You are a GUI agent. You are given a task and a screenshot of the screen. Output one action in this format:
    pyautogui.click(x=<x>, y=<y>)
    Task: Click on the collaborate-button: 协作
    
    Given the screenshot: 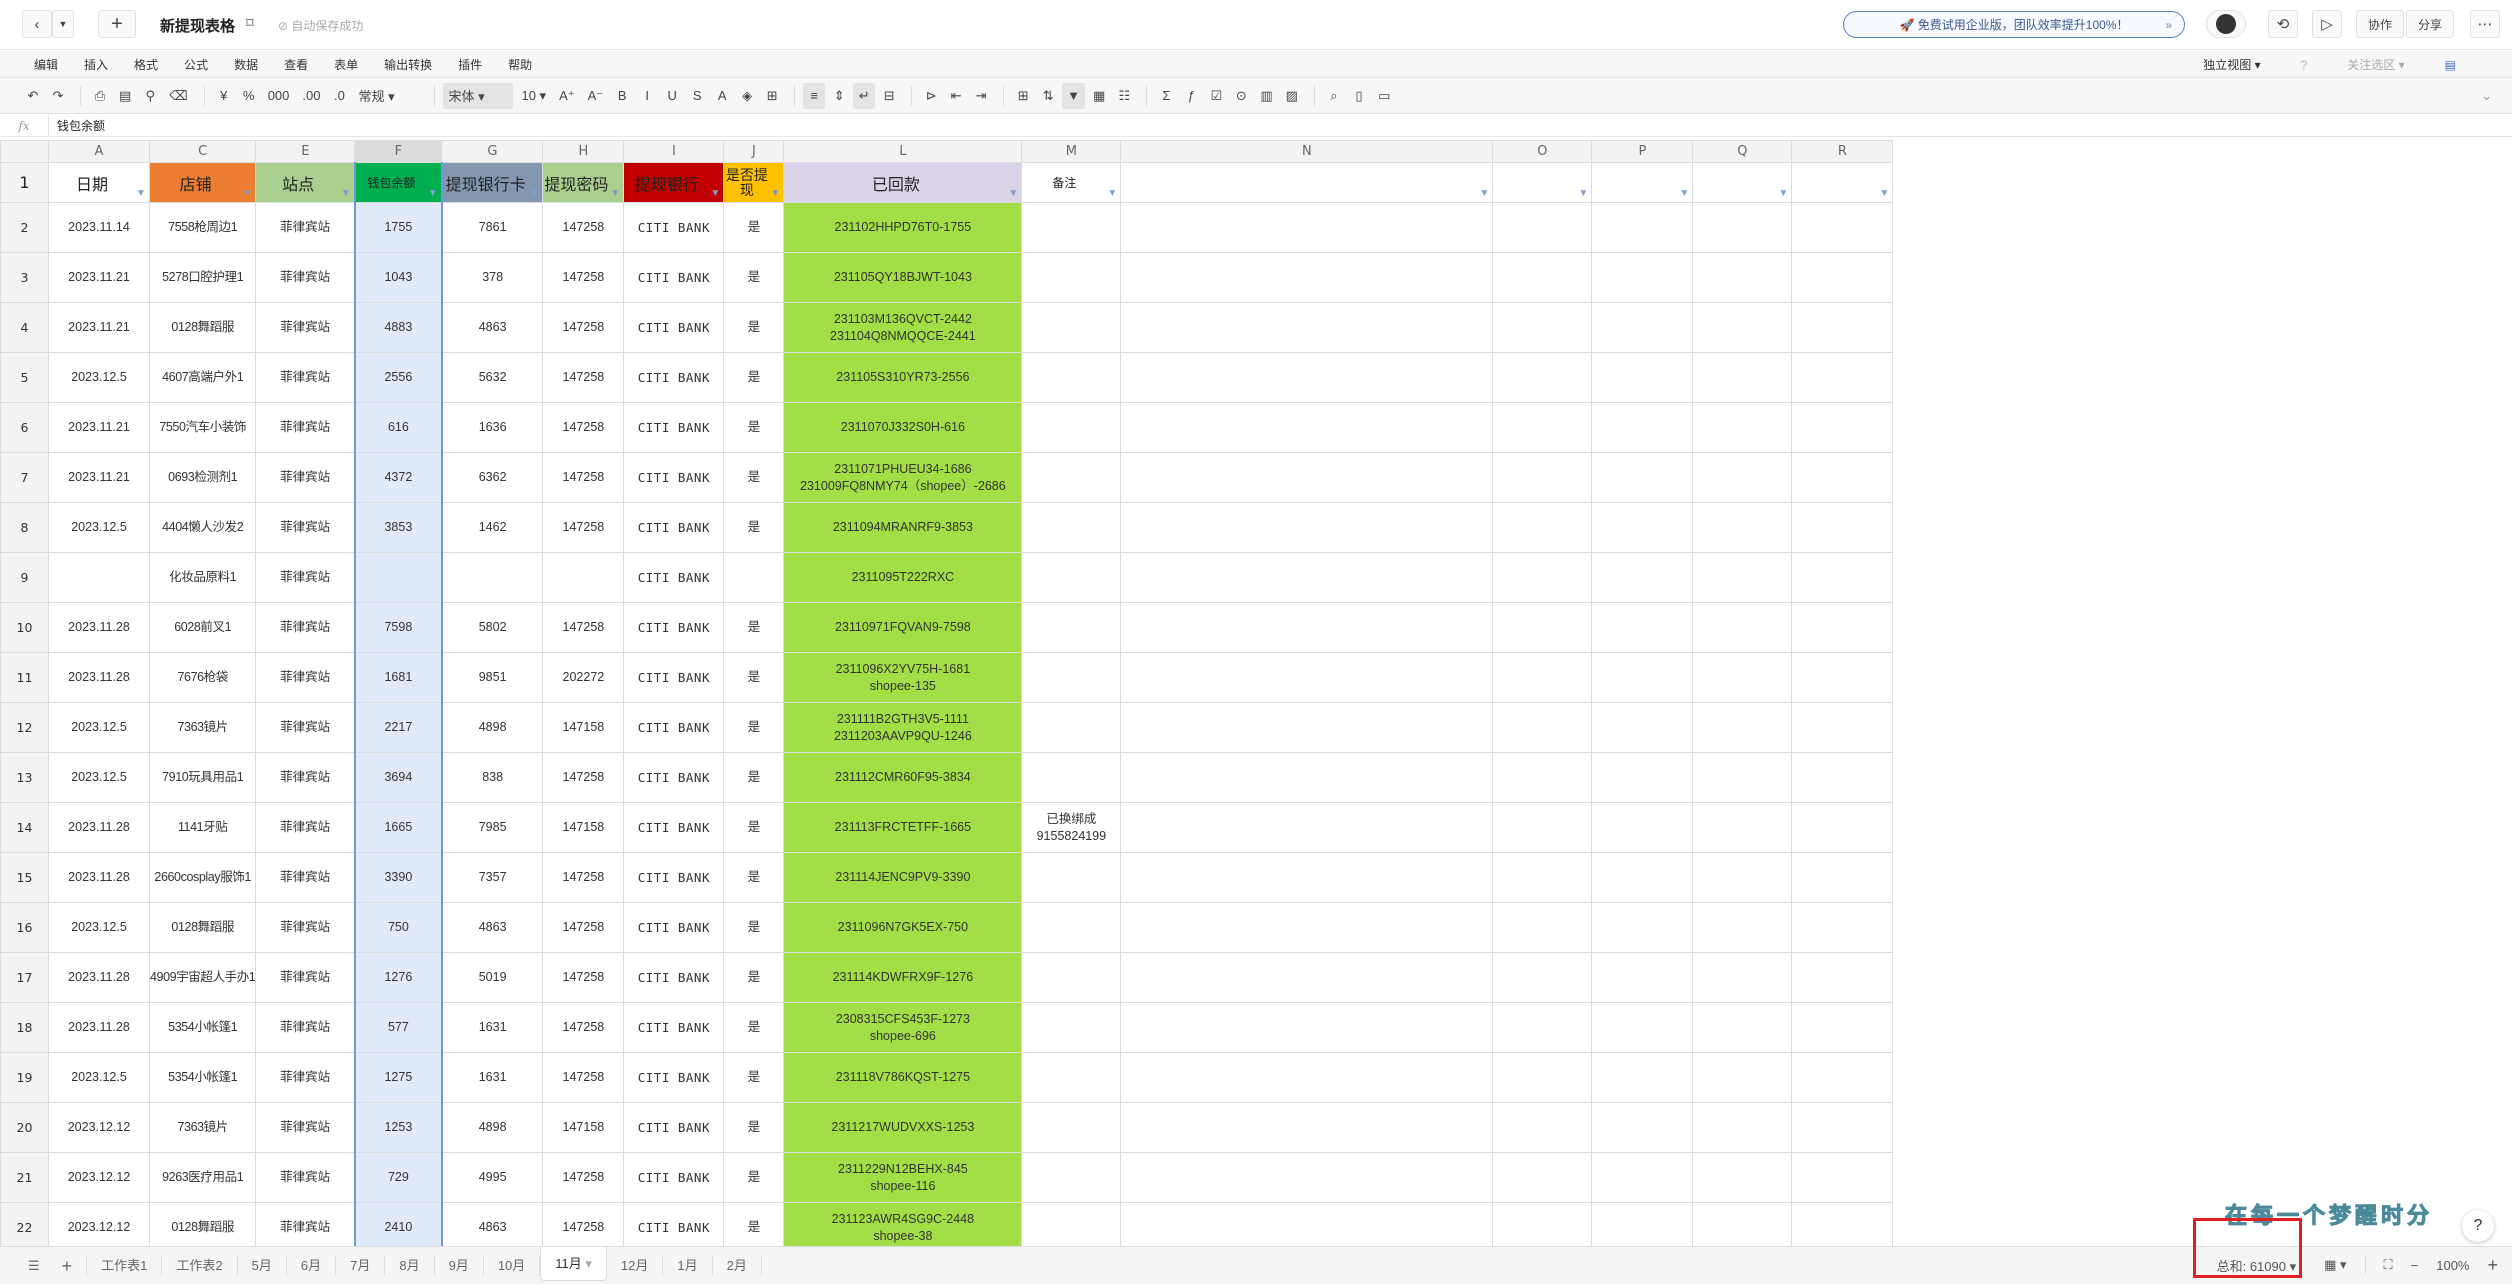 What is the action you would take?
    pyautogui.click(x=2380, y=24)
    